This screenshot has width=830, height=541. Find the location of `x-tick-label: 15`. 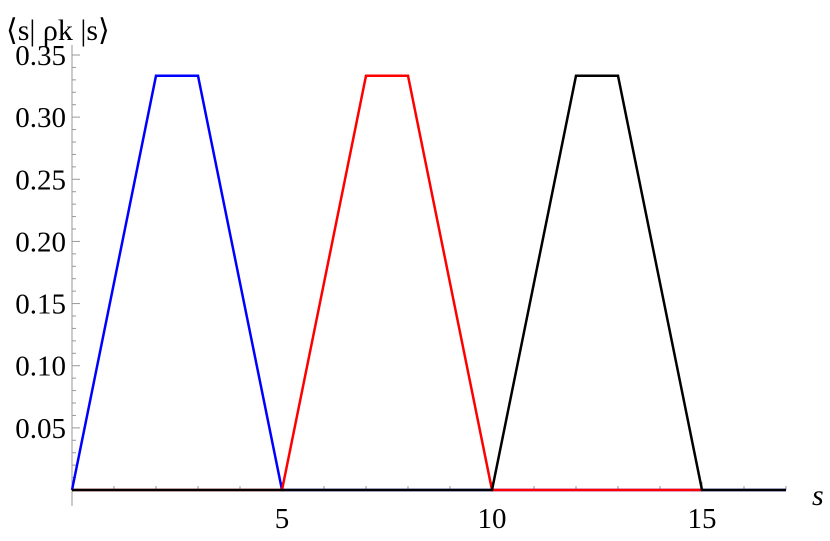

x-tick-label: 15 is located at coordinates (702, 519).